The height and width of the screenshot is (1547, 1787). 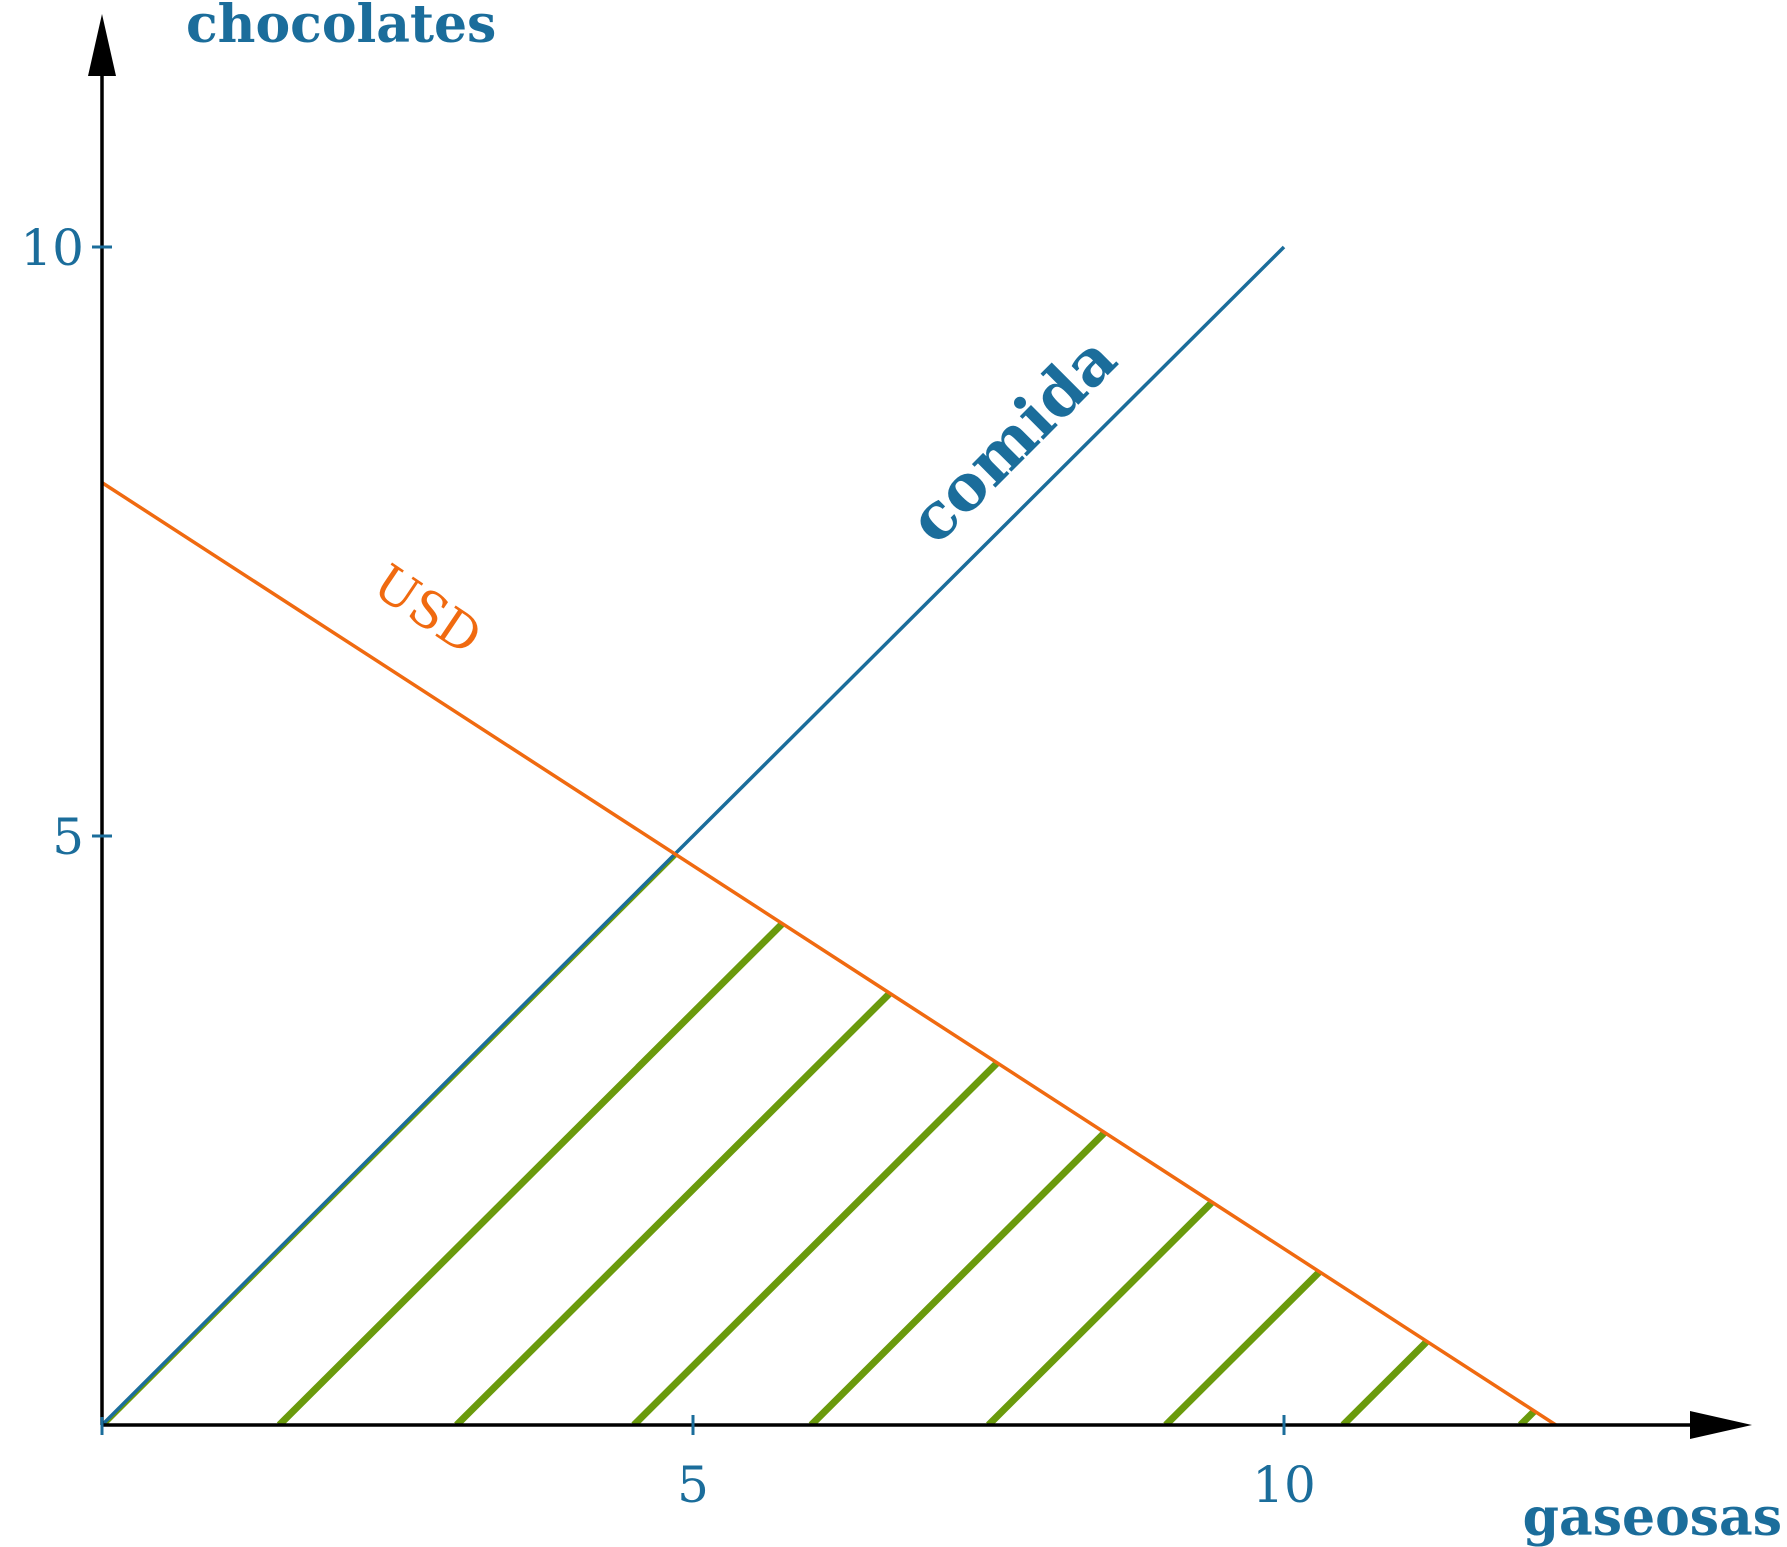 What do you see at coordinates (1012, 439) in the screenshot?
I see `series-label-comida: comida` at bounding box center [1012, 439].